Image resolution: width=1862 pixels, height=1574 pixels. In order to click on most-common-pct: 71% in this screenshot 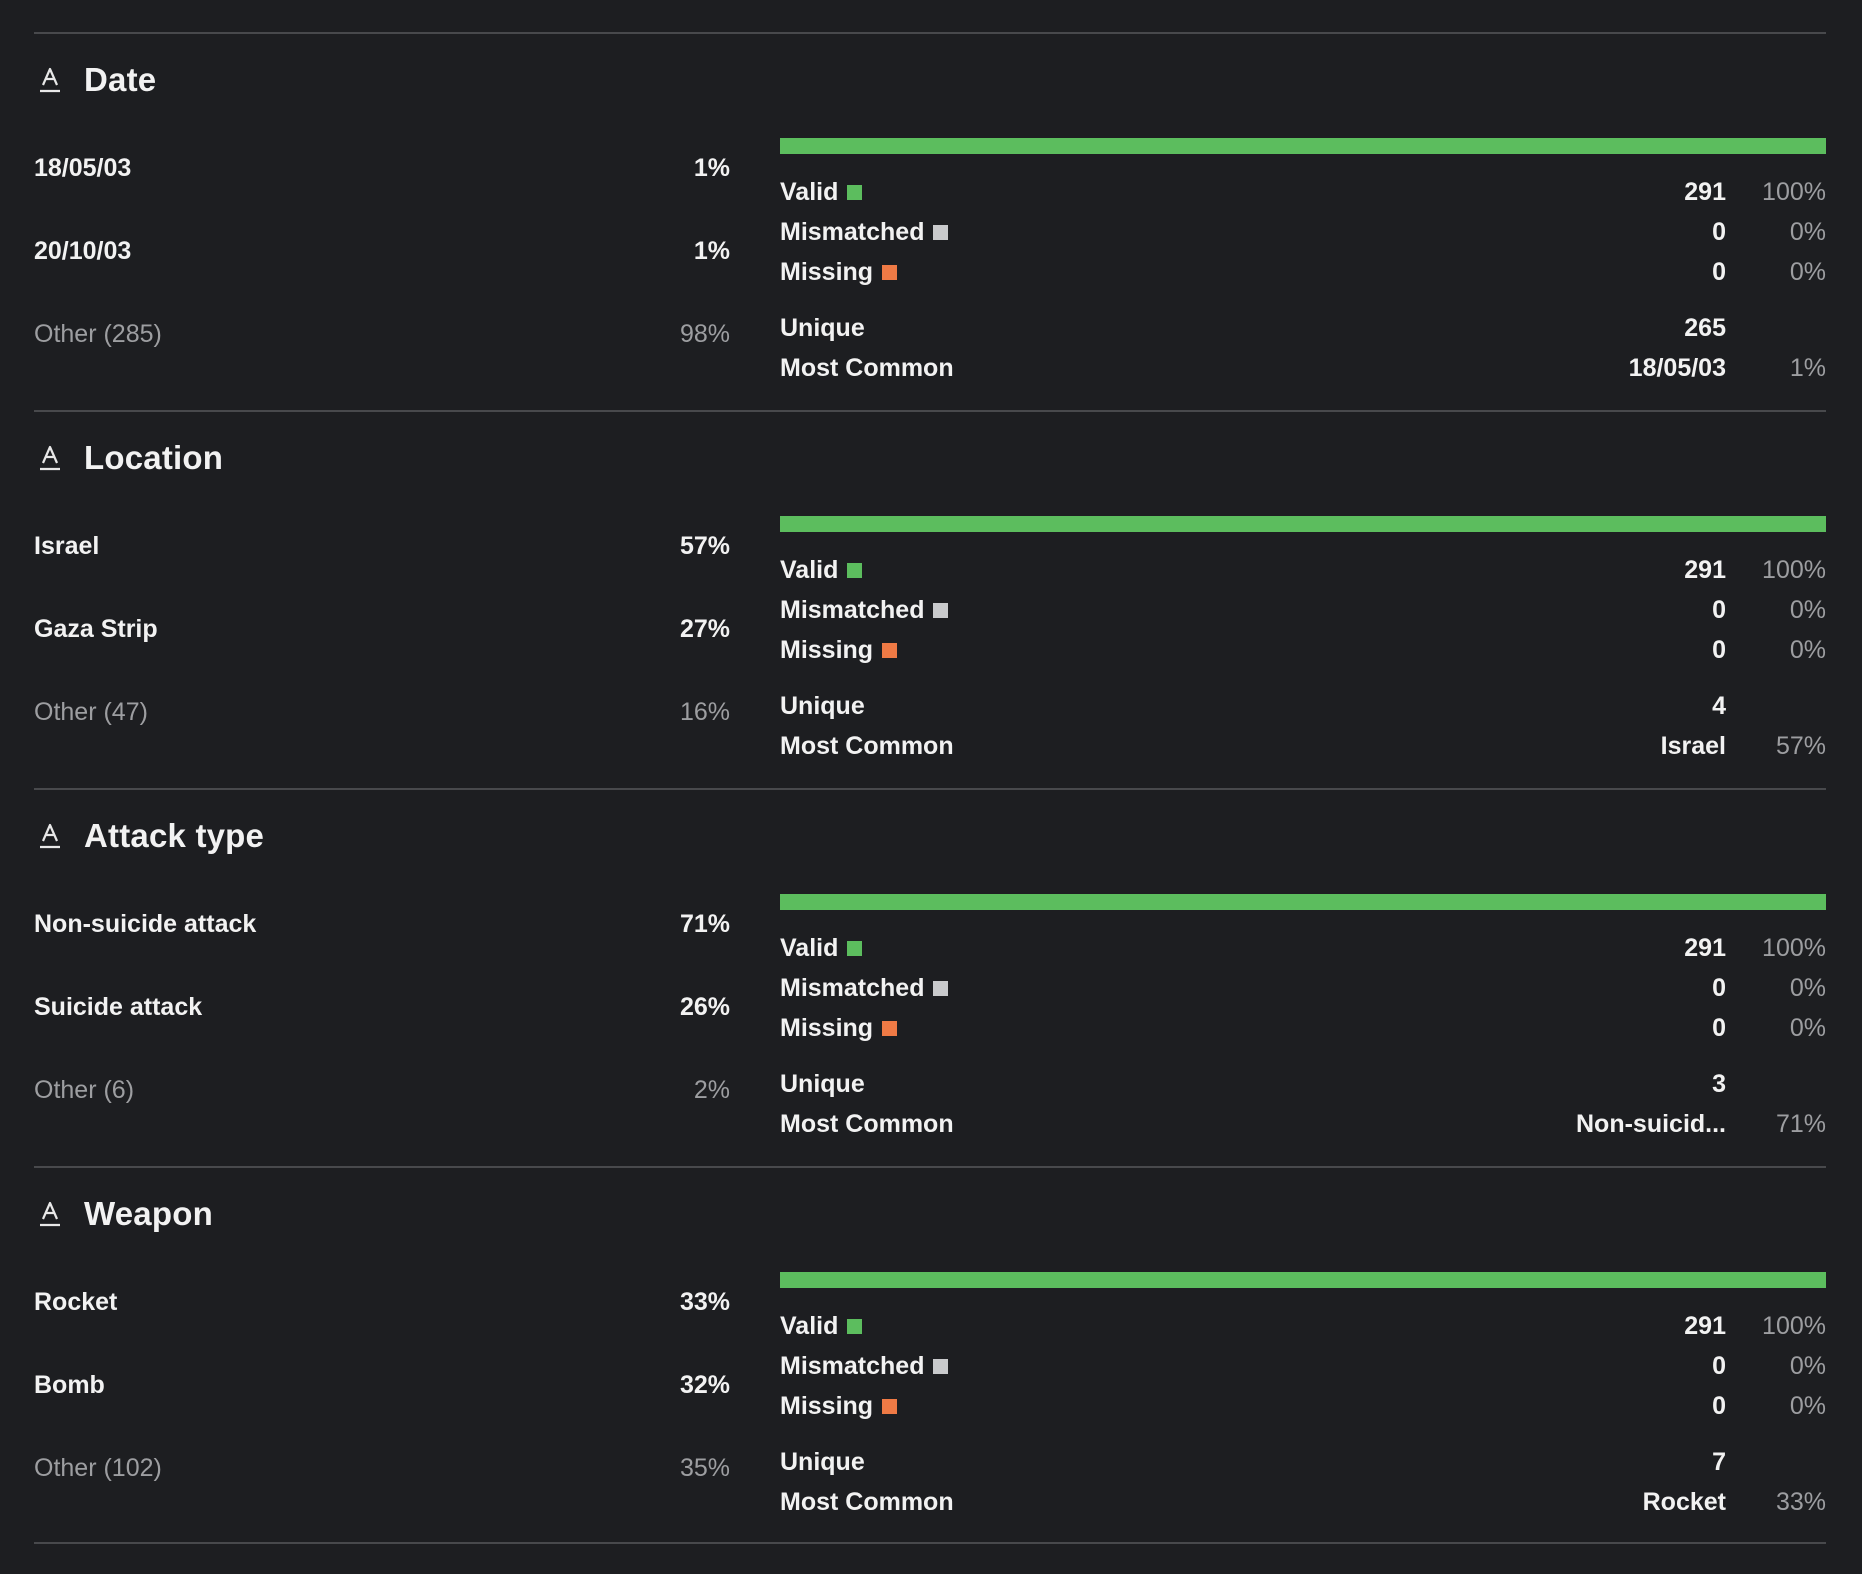, I will do `click(1800, 1124)`.